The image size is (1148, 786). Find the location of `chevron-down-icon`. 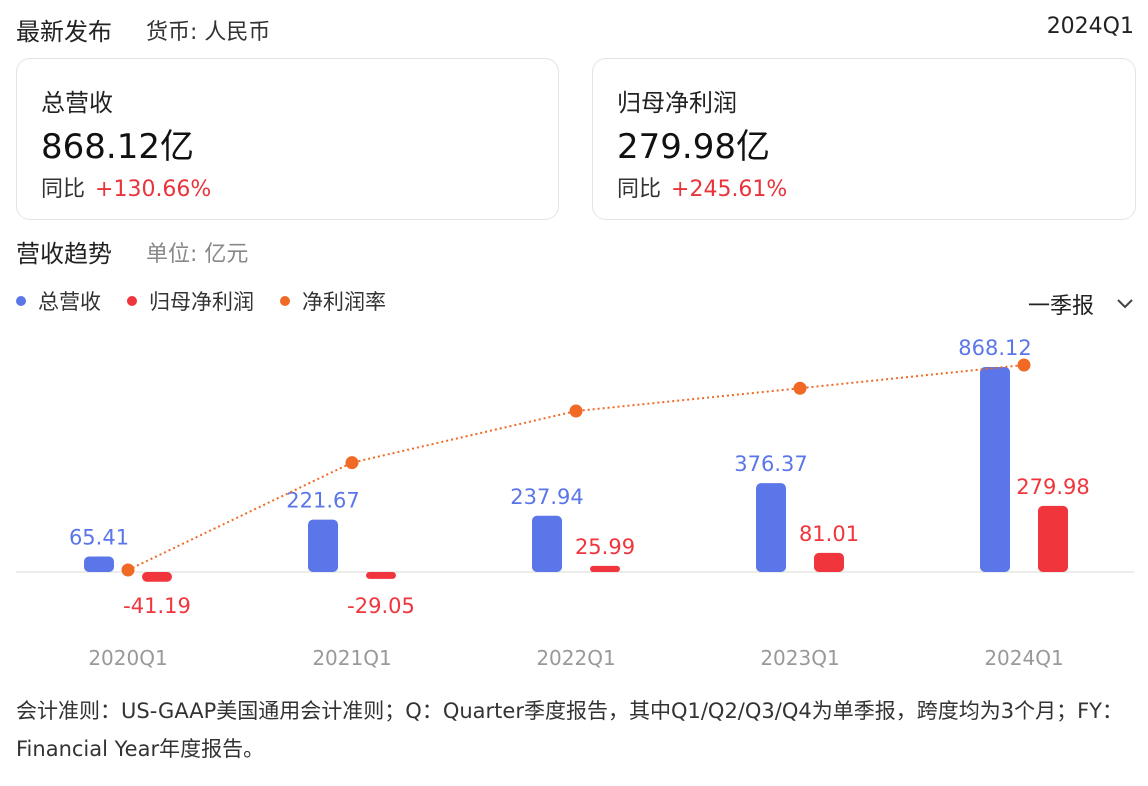

chevron-down-icon is located at coordinates (1125, 304).